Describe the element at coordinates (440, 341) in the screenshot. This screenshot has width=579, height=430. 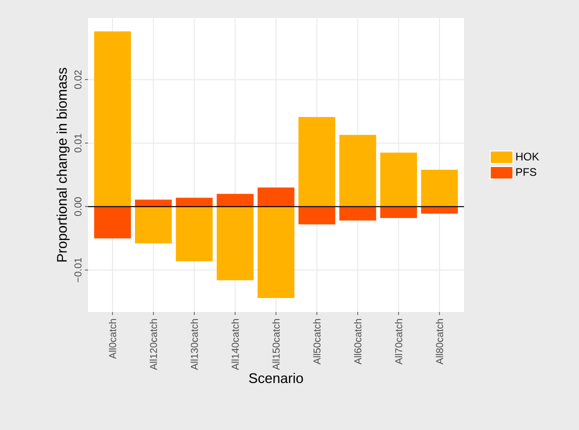
I see `x-tick-label: All80catch` at that location.